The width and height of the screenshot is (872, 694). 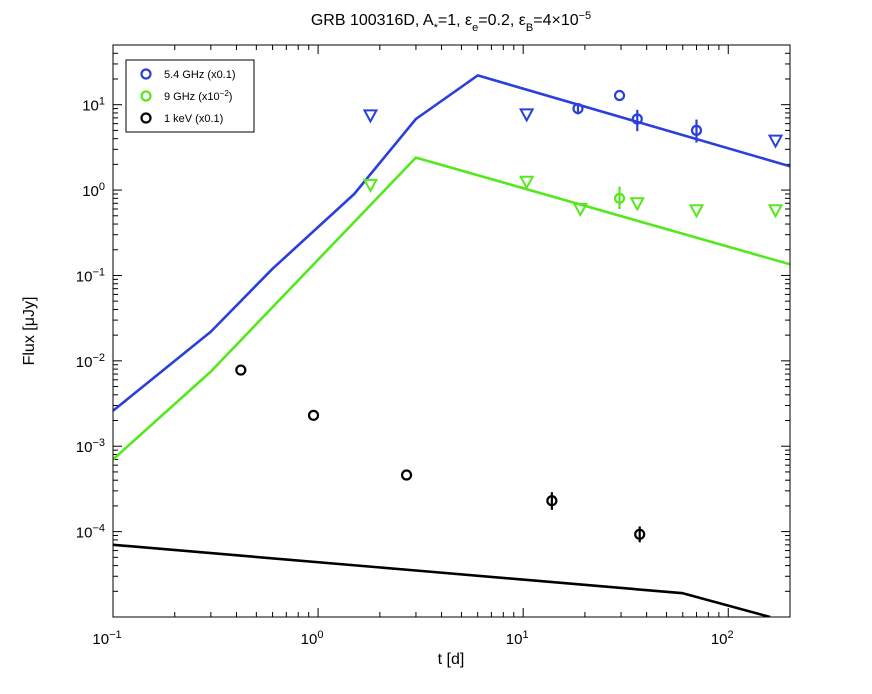 I want to click on x-tick-label-exp: 2, so click(x=731, y=635).